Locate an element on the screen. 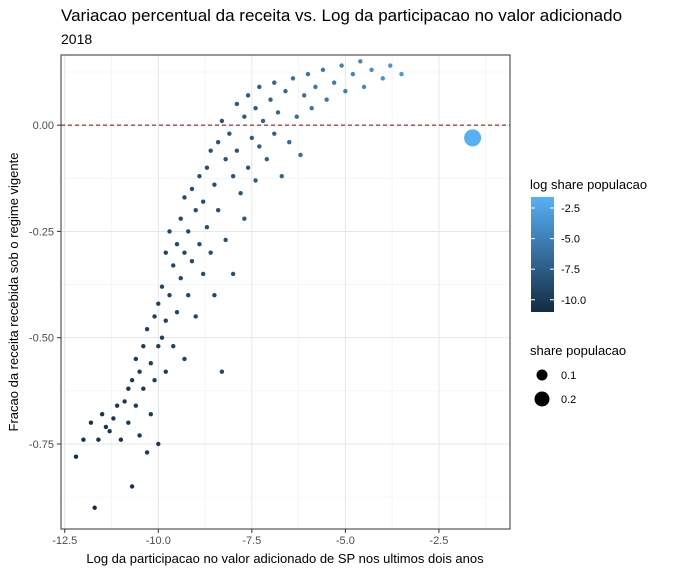  color-legend-label: -5.0 is located at coordinates (570, 240).